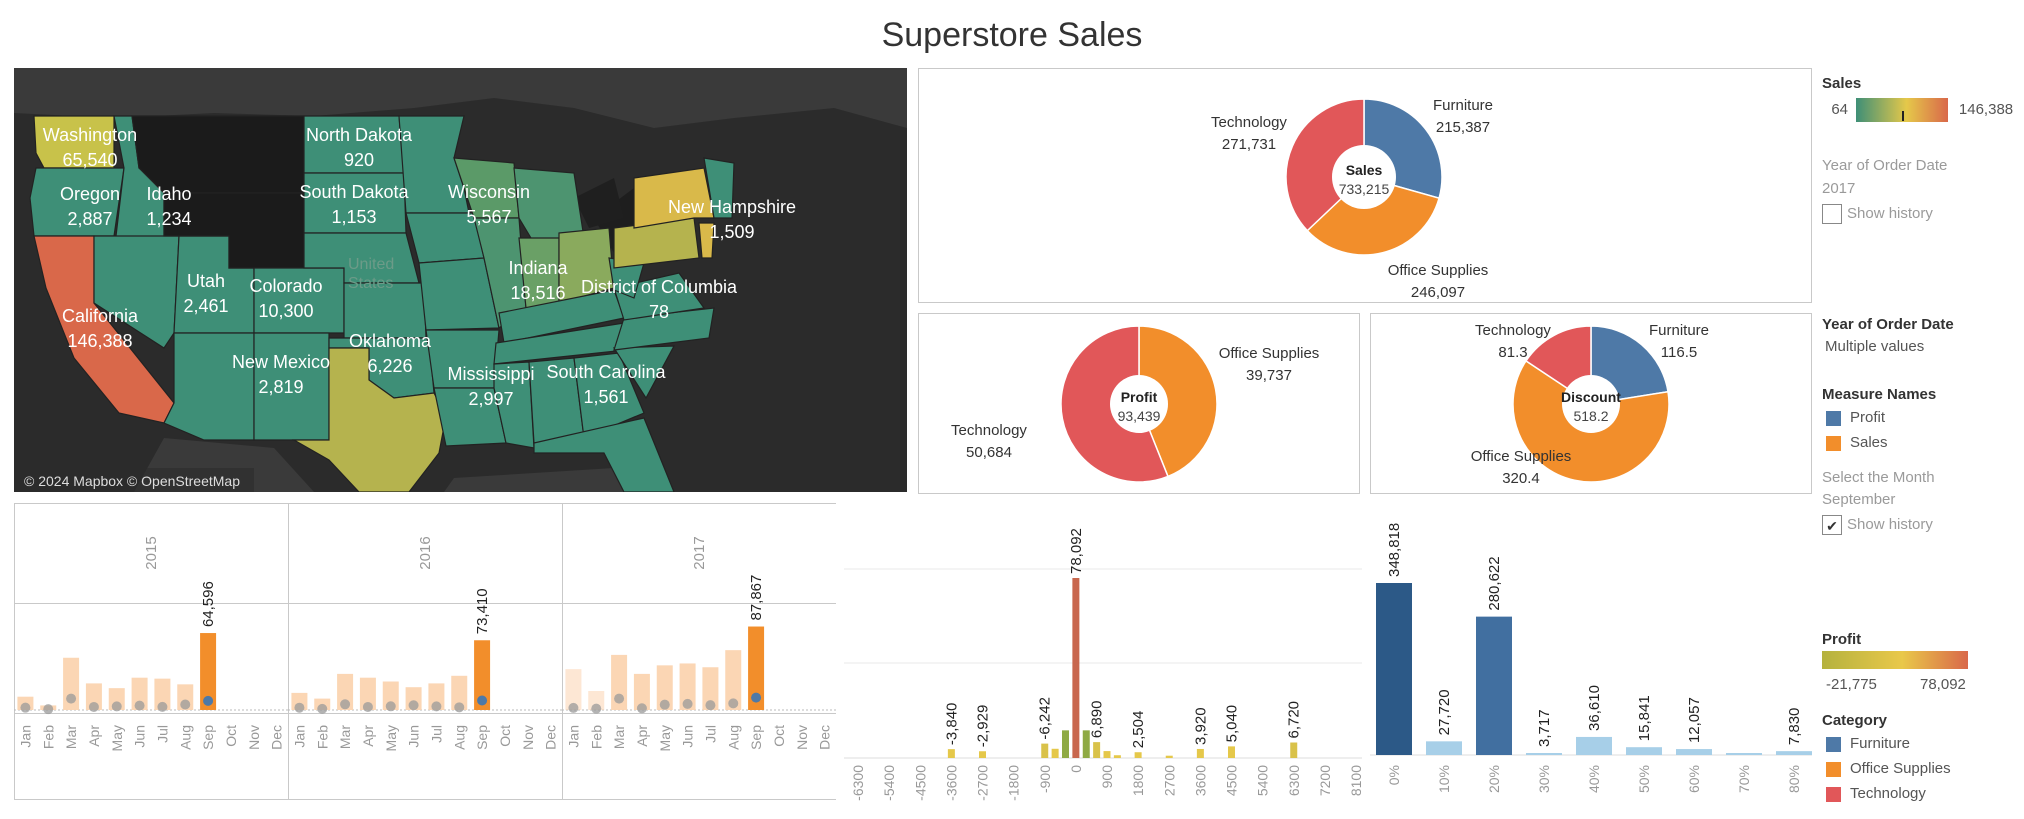 This screenshot has height=819, width=2024. What do you see at coordinates (71, 698) in the screenshot?
I see `profit-dot-2015-Mar` at bounding box center [71, 698].